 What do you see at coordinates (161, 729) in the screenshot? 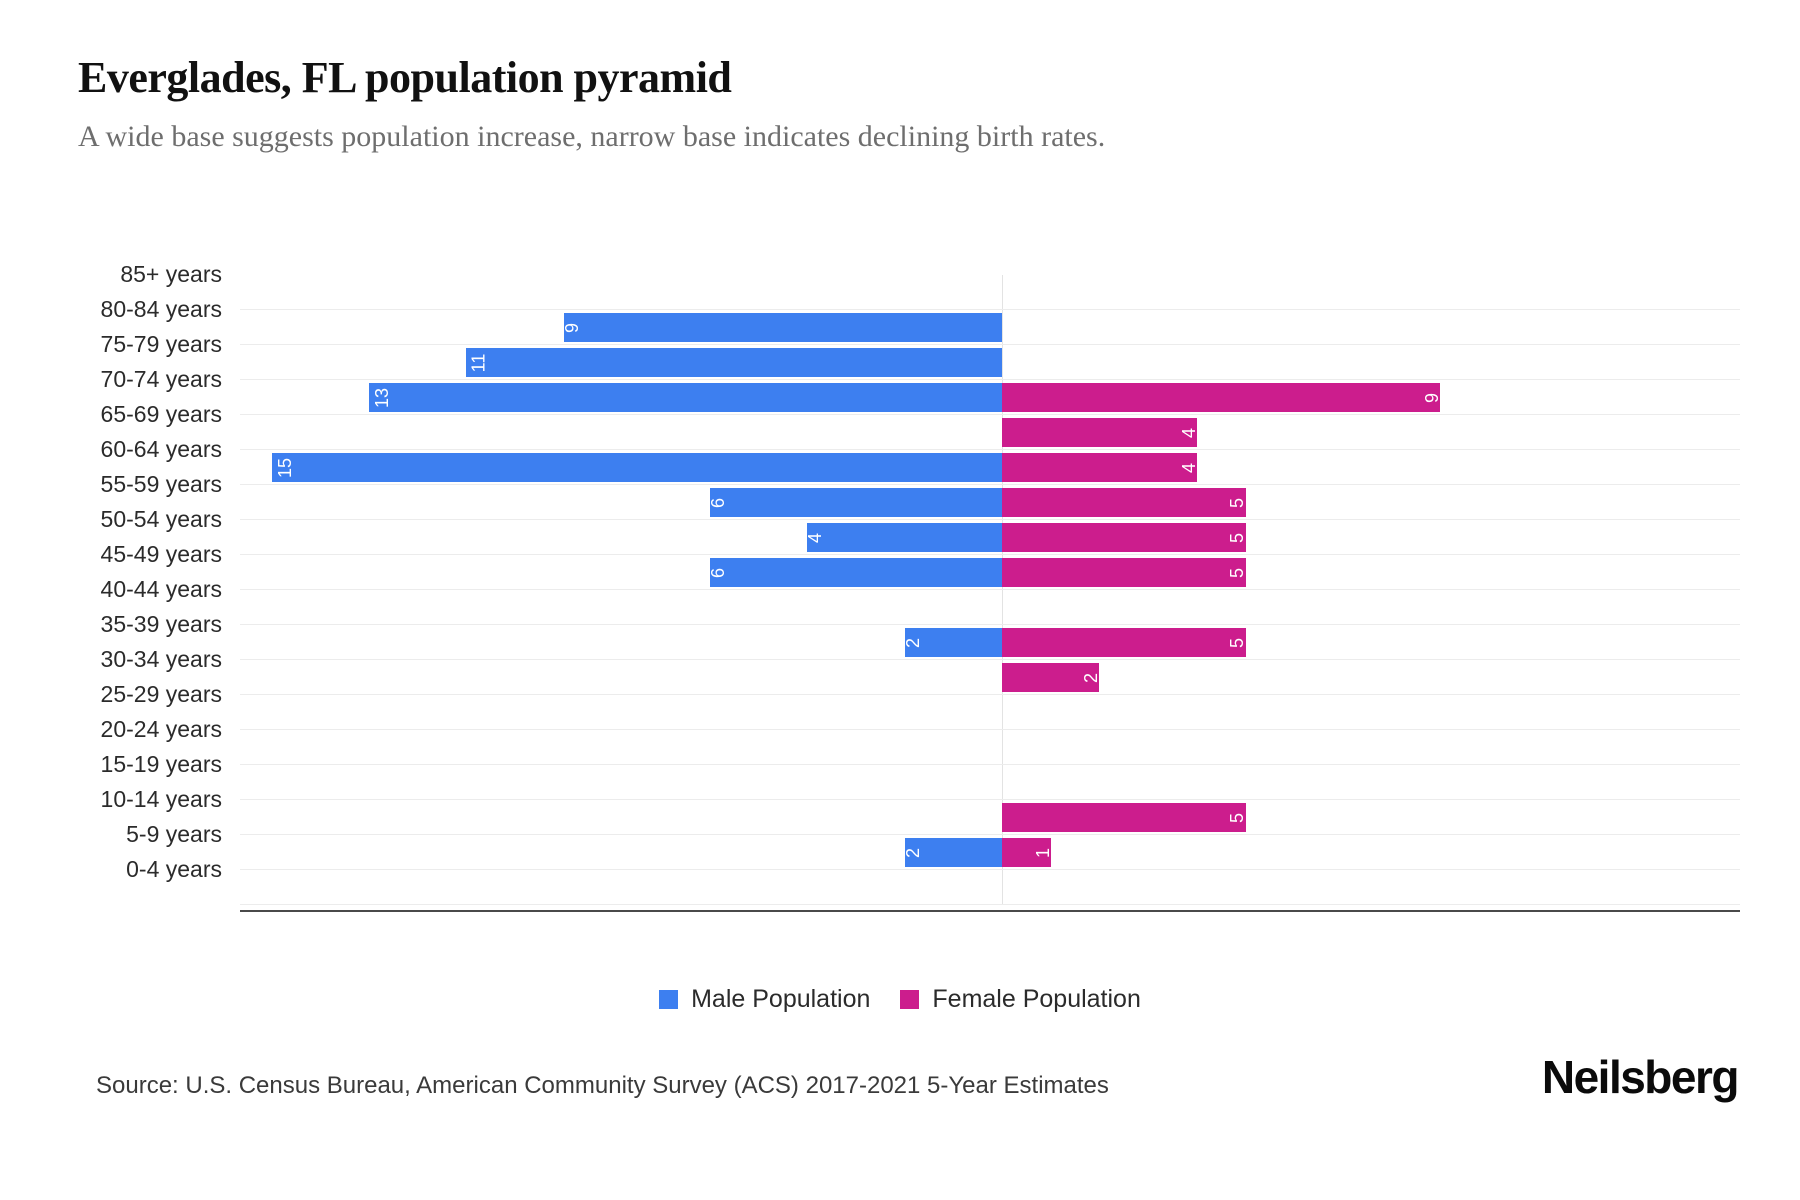
I see `y-axis-label: 20-24 years` at bounding box center [161, 729].